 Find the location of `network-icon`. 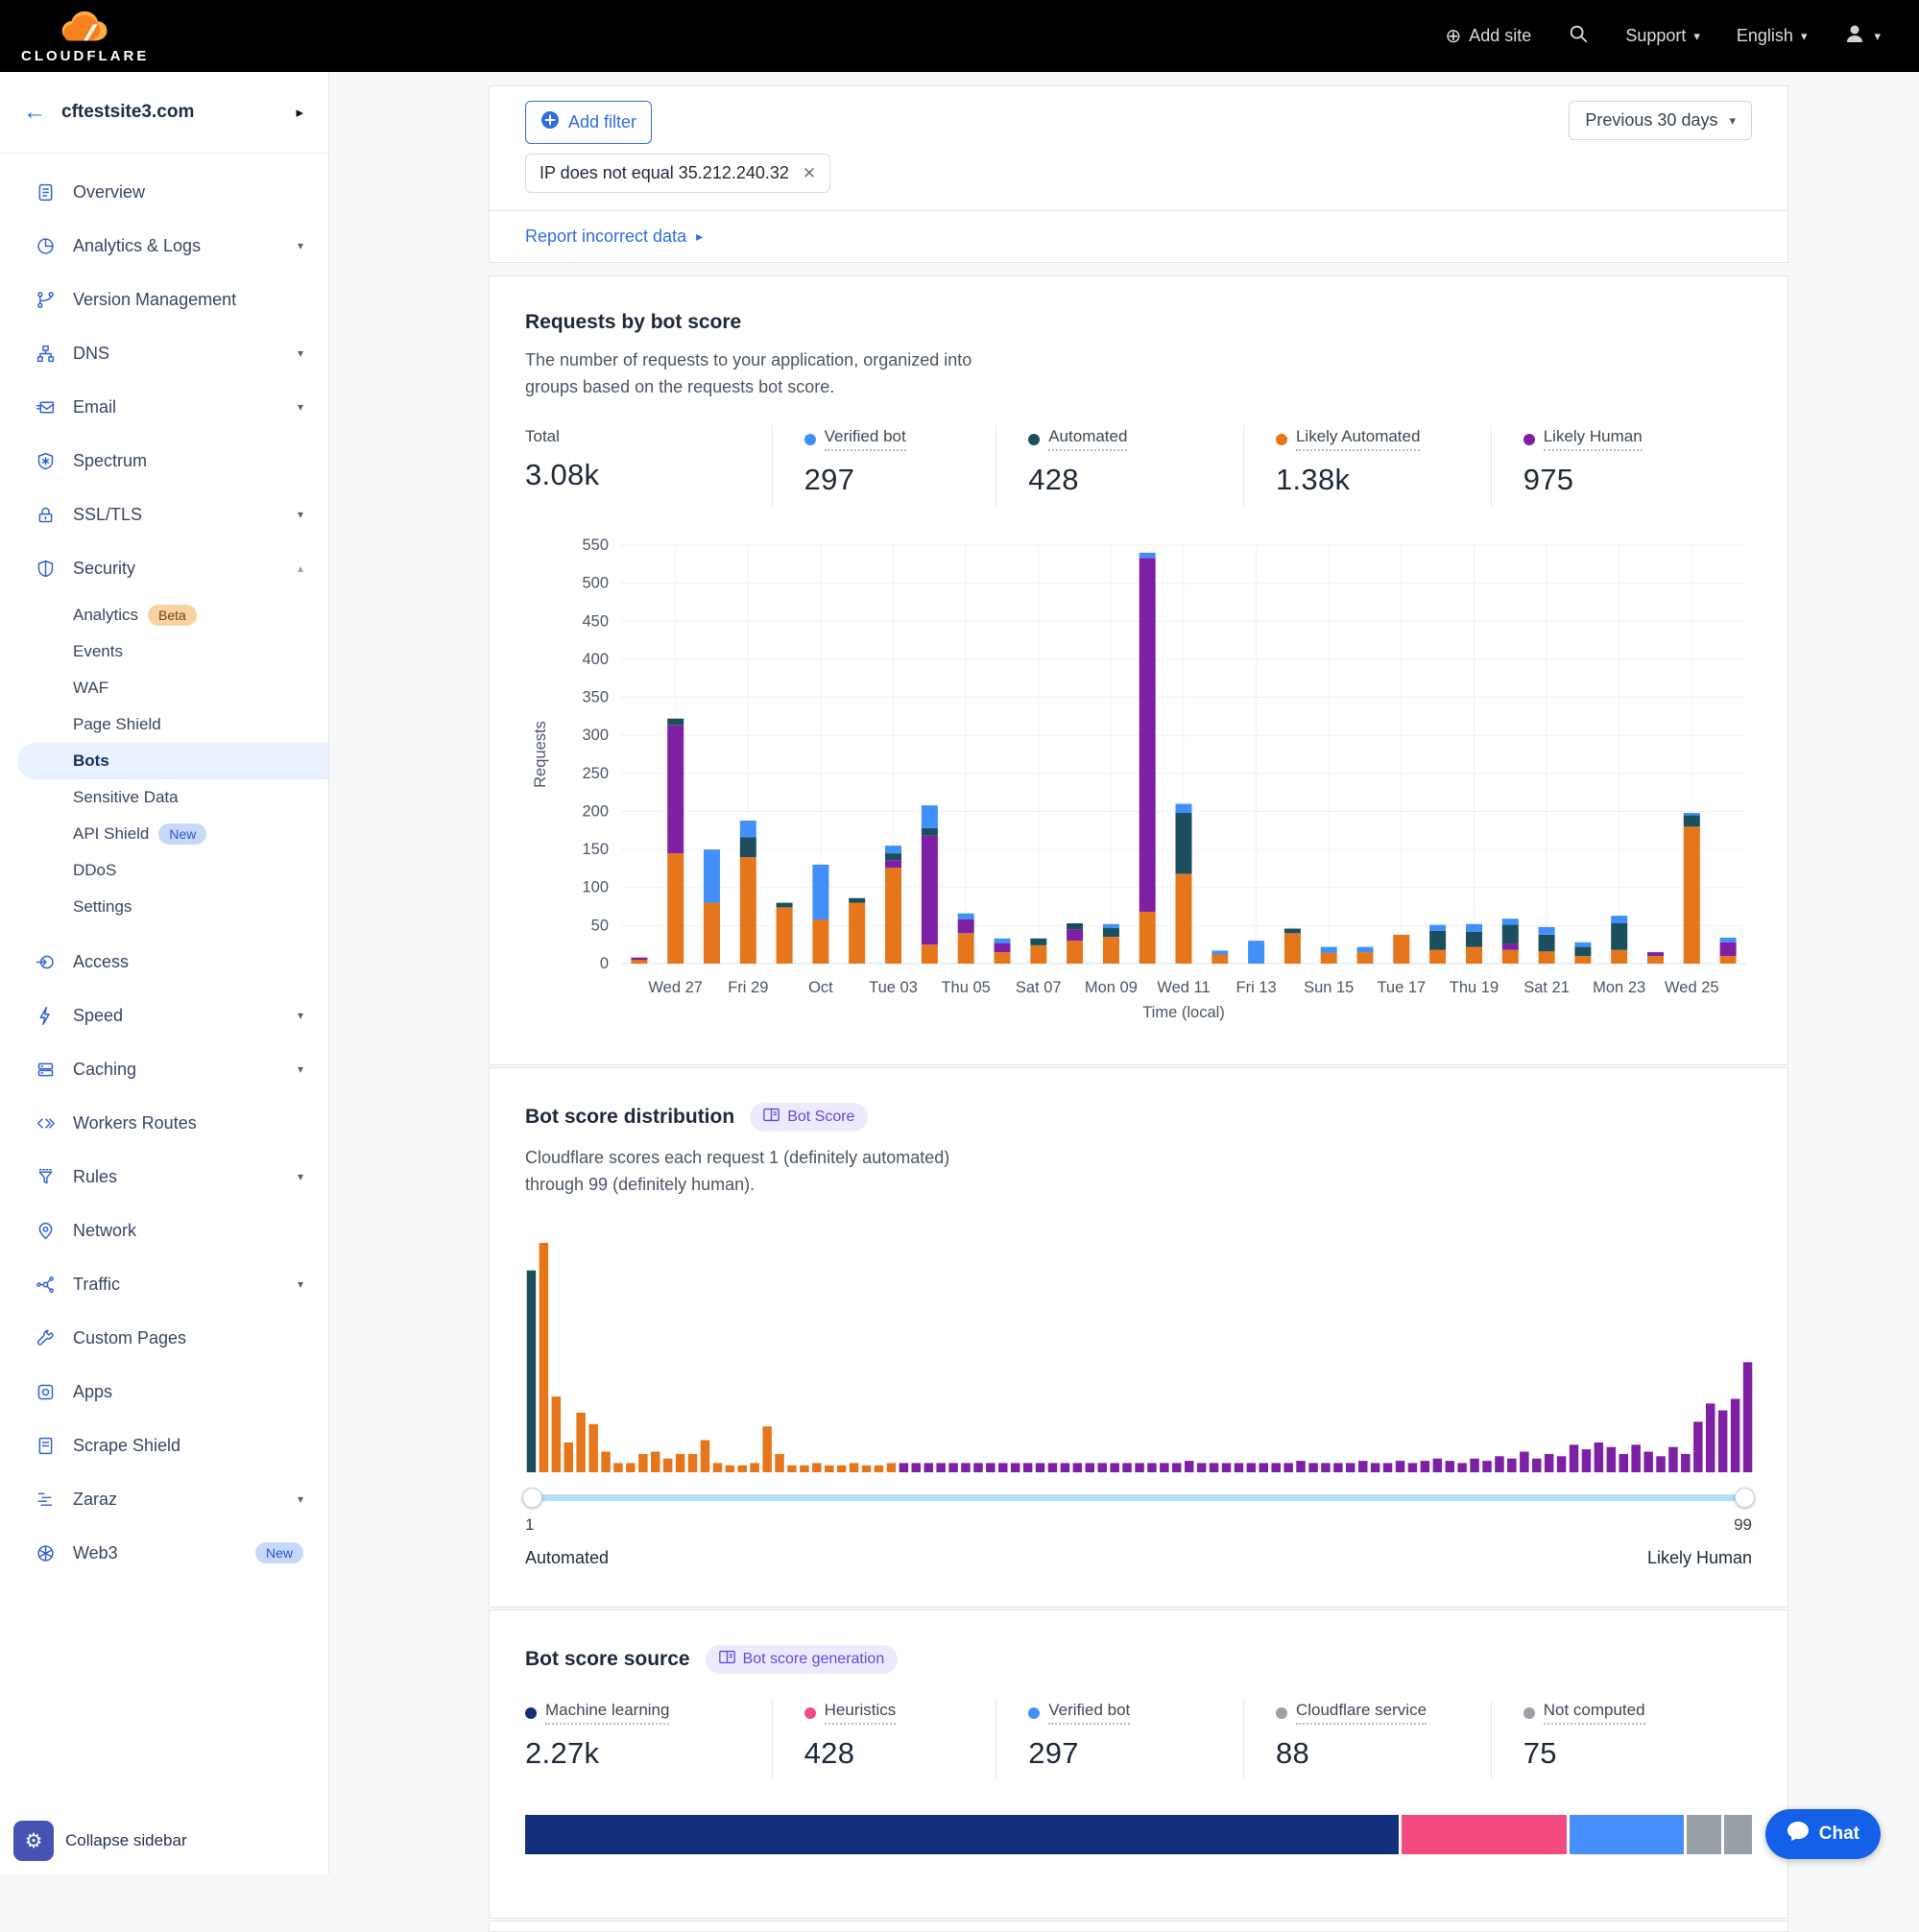

network-icon is located at coordinates (46, 1230).